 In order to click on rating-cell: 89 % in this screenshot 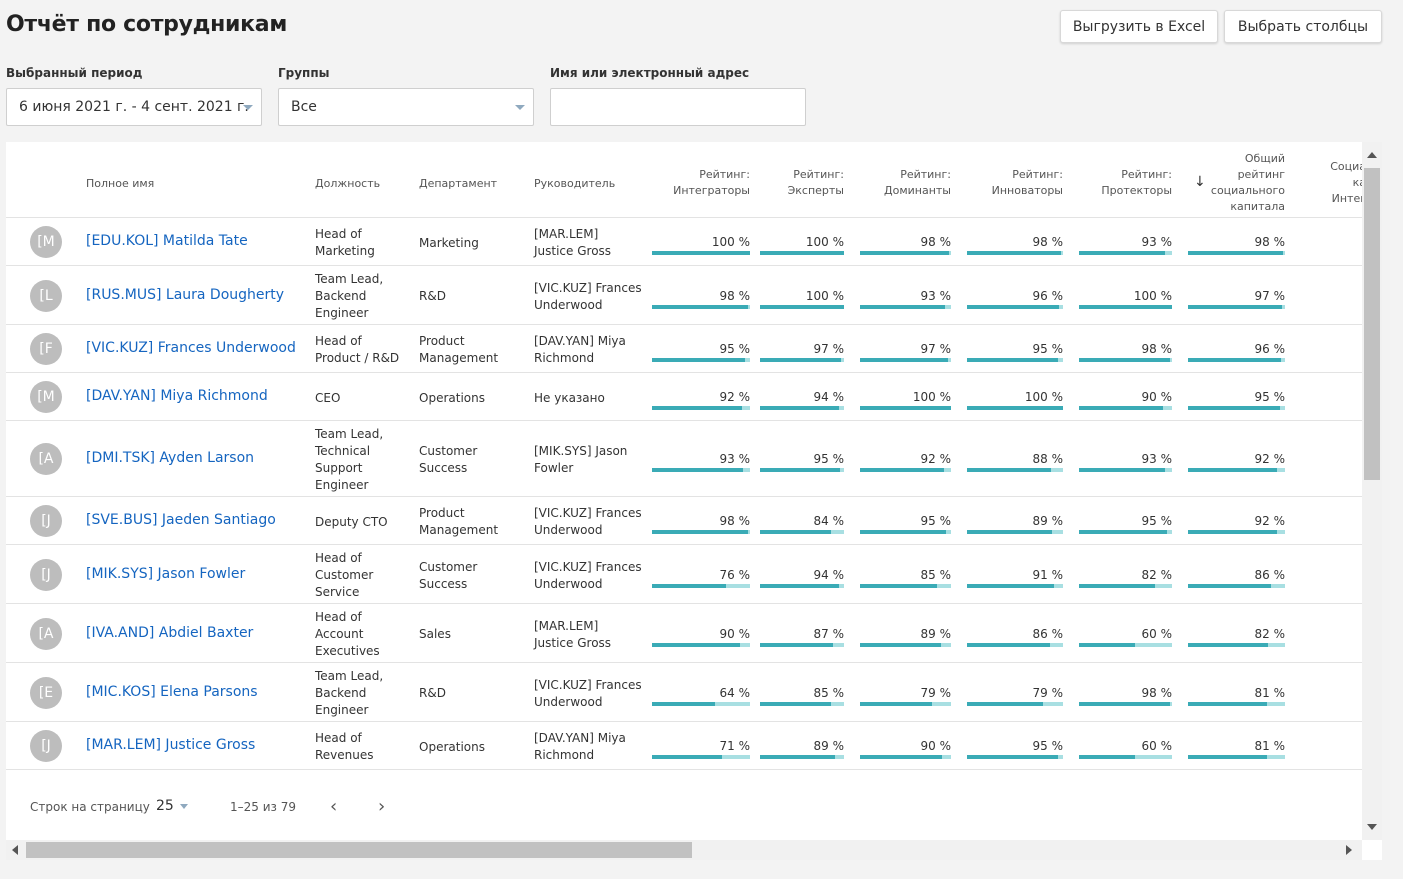, I will do `click(905, 637)`.